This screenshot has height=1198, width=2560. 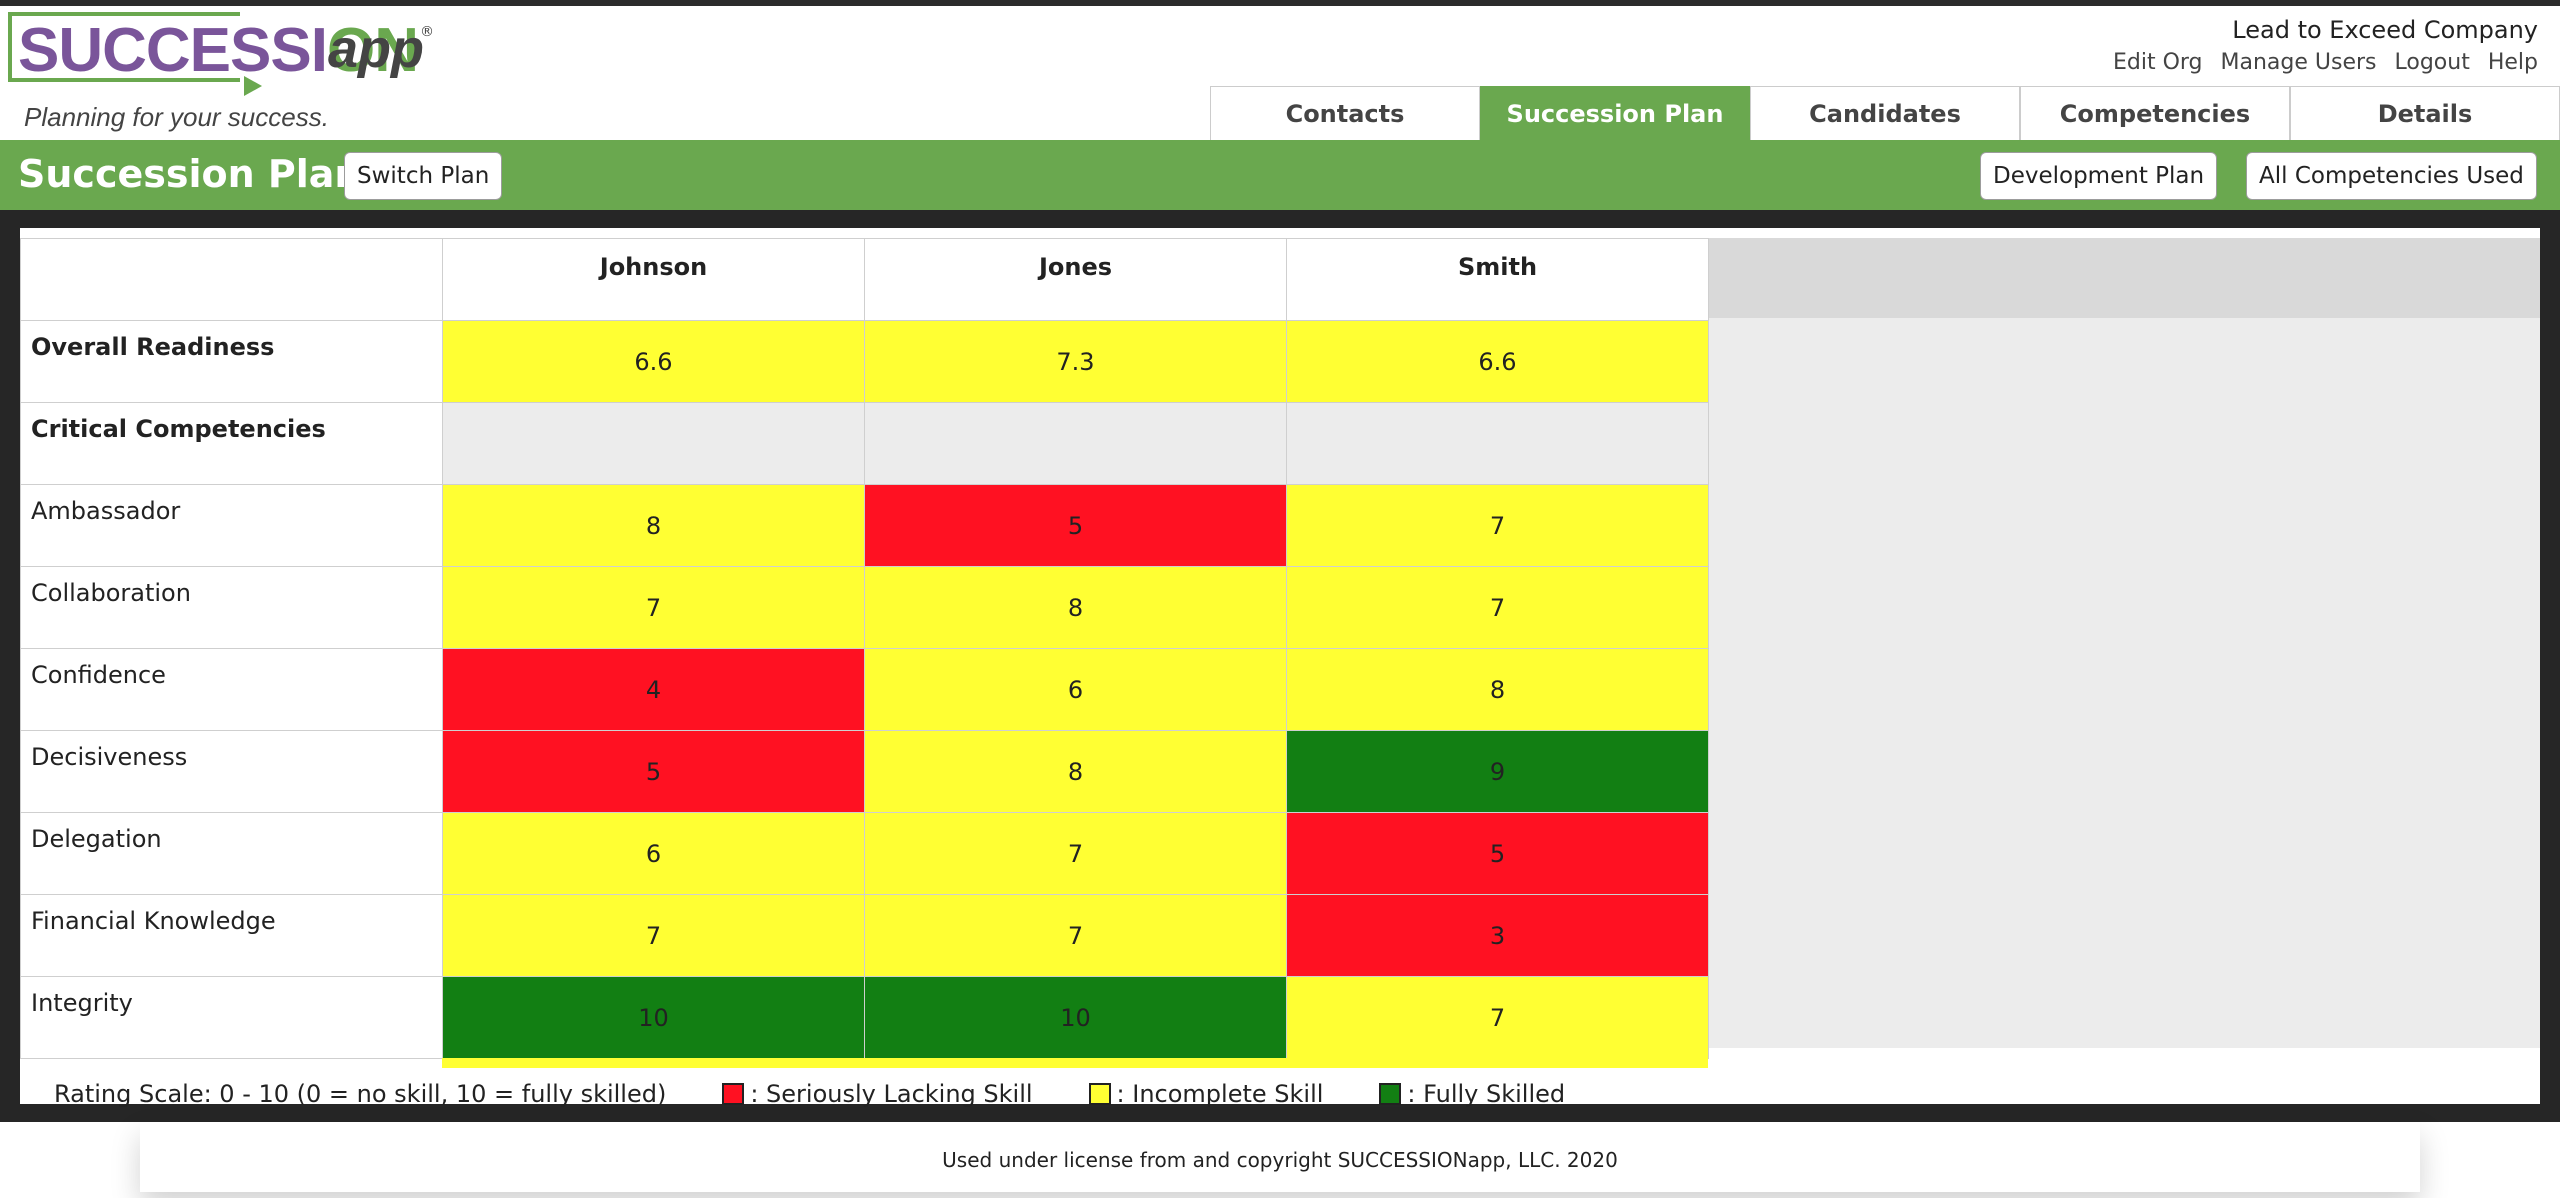 I want to click on logo-app-text: app, so click(x=376, y=49).